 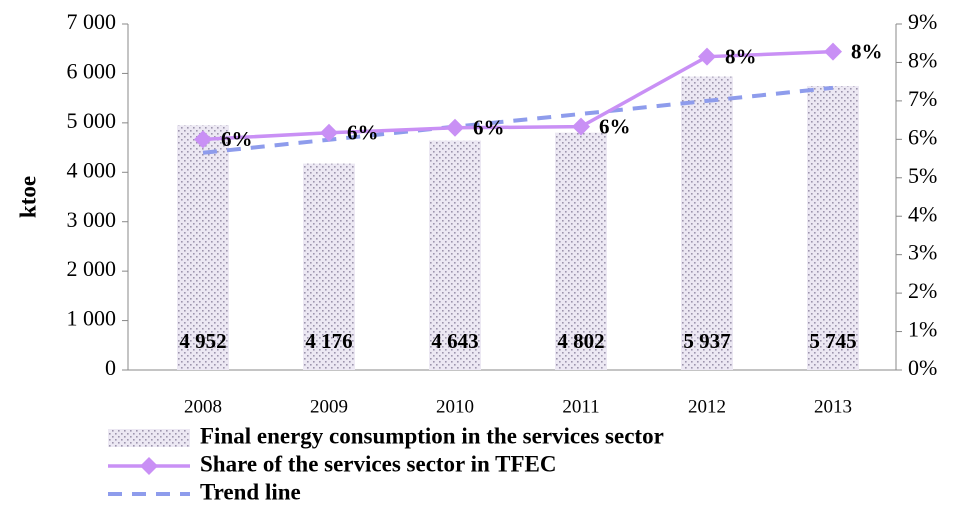 What do you see at coordinates (922, 367) in the screenshot?
I see `y2-tick-label: 0%` at bounding box center [922, 367].